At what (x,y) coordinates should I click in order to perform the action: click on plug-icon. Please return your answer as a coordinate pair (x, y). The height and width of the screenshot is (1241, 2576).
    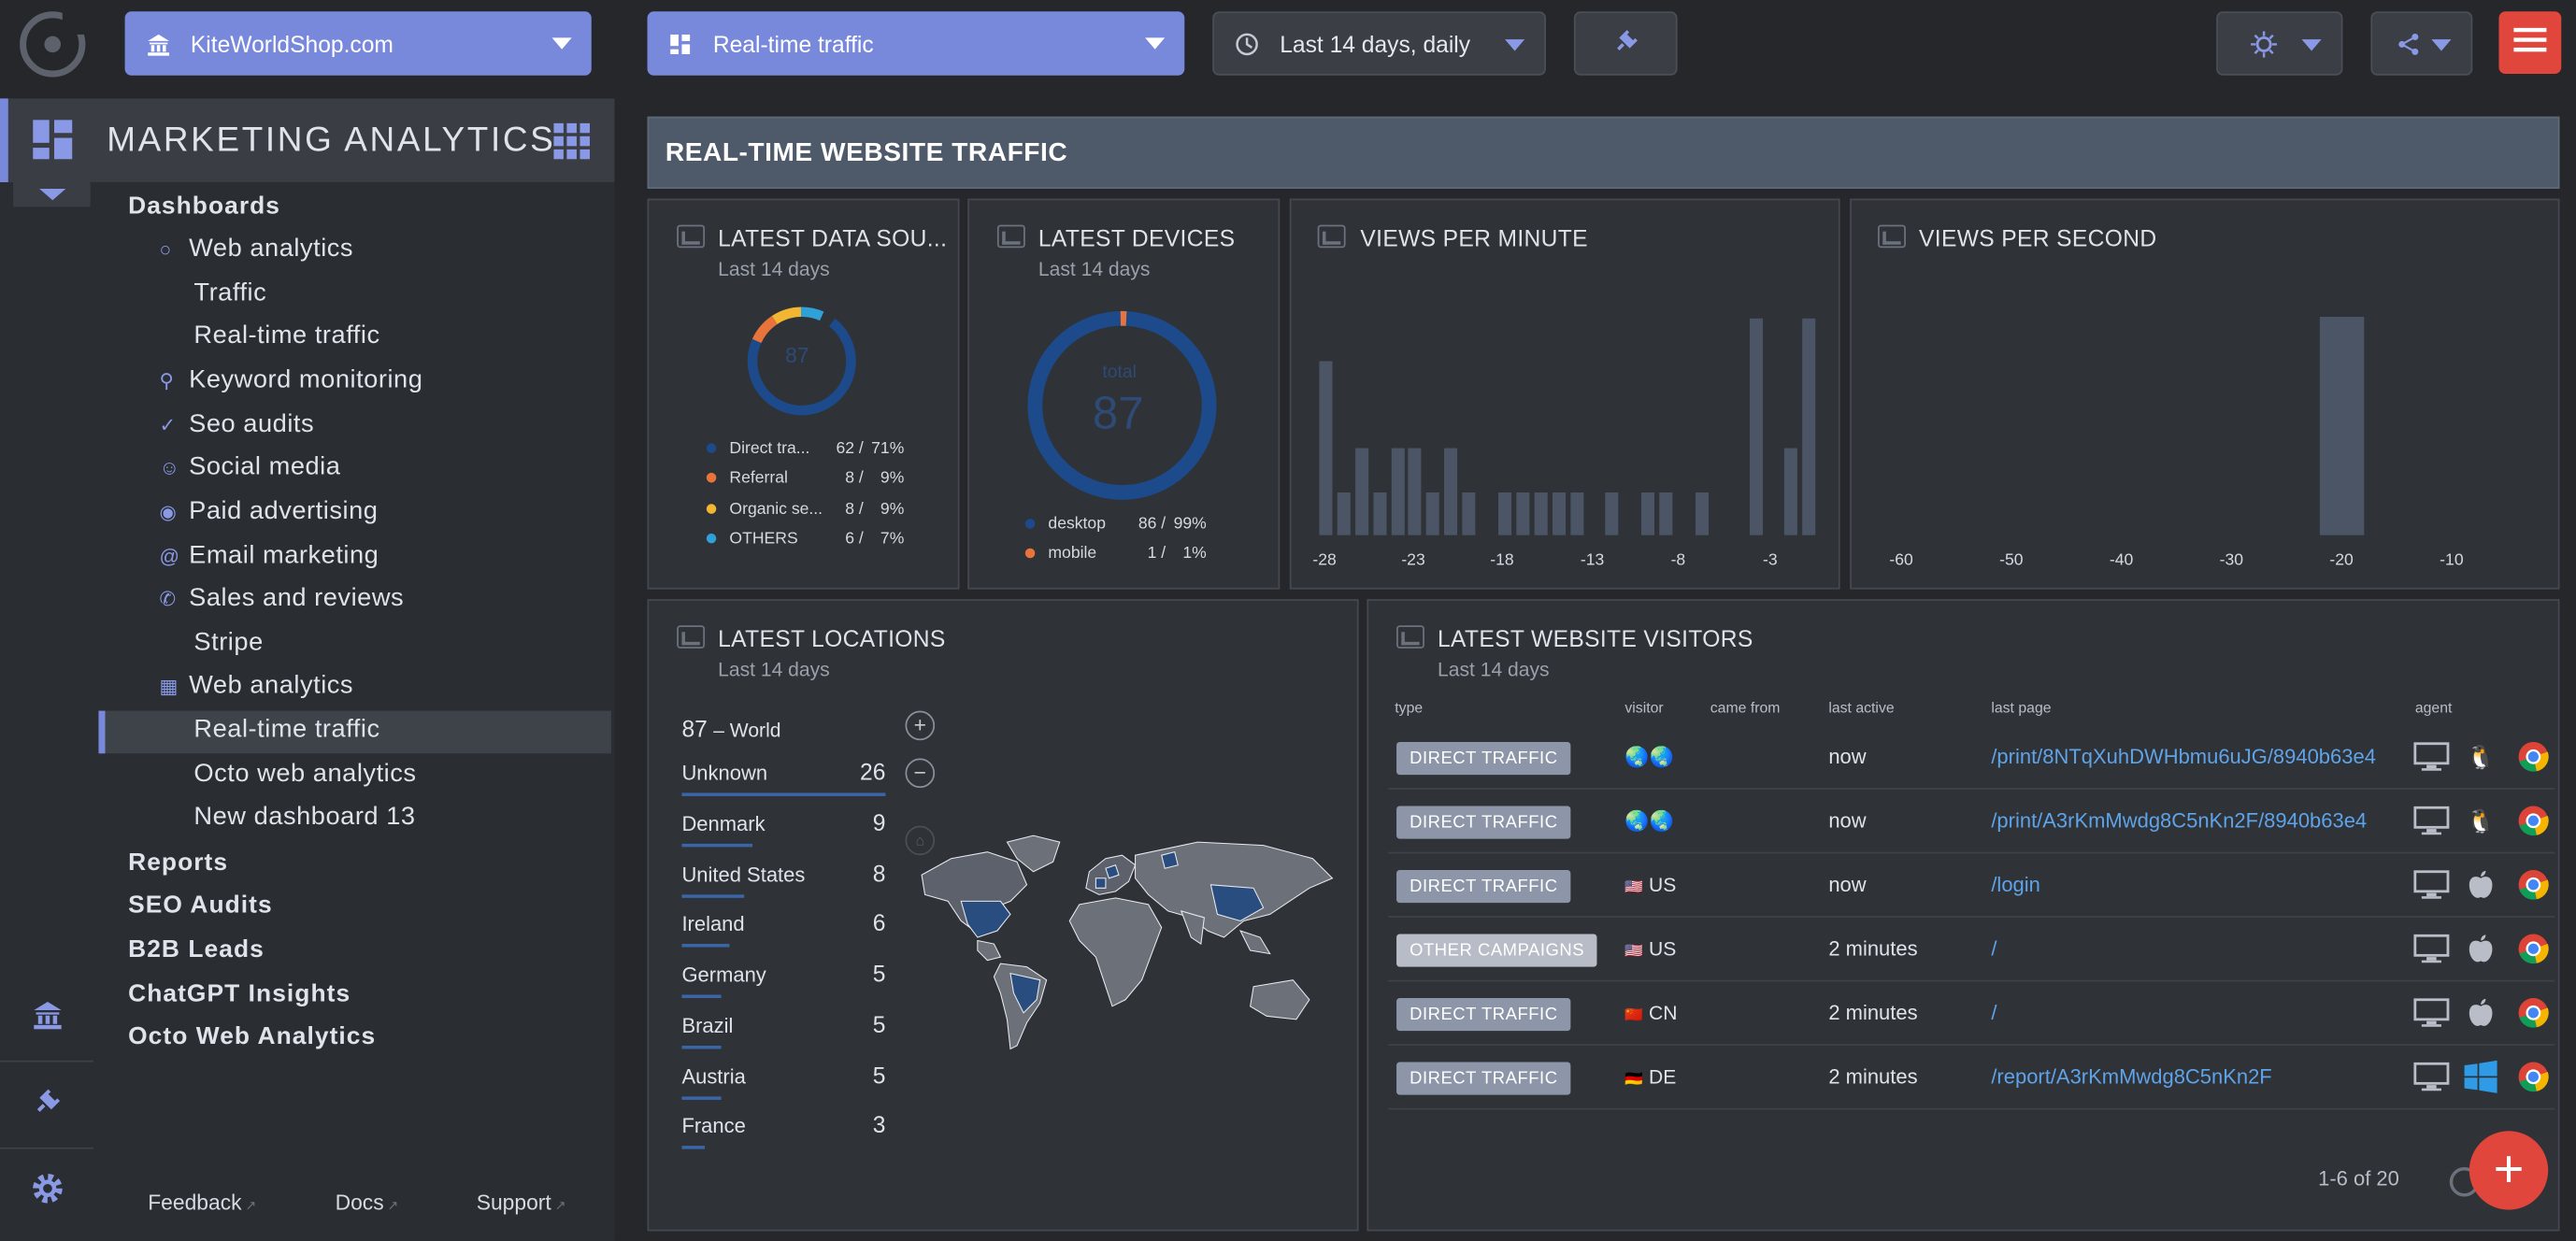
    Looking at the image, I should click on (1625, 43).